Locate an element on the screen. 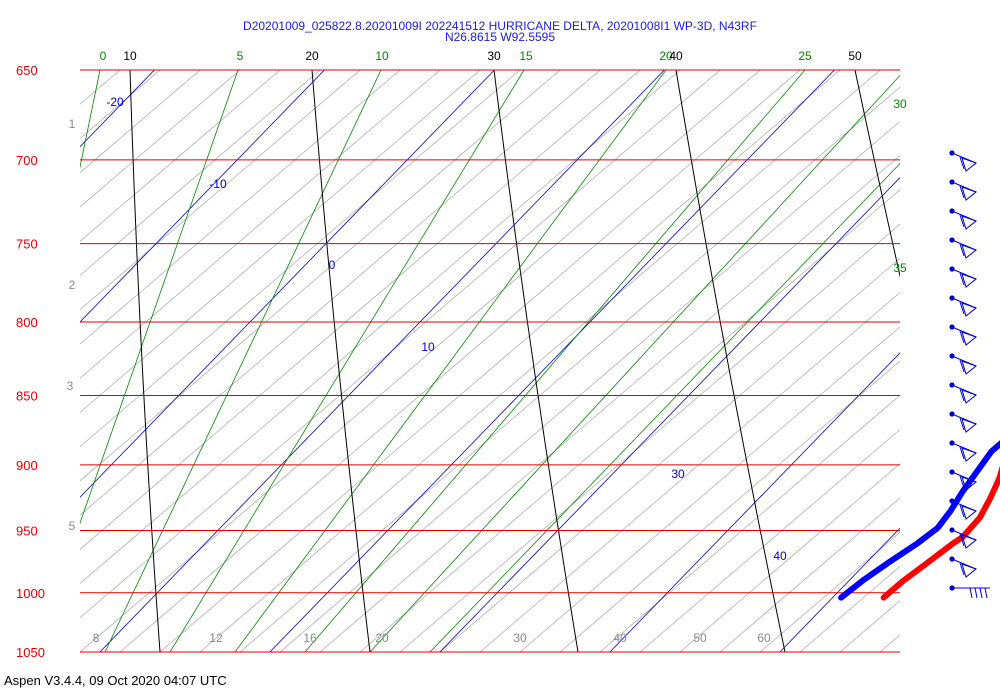 This screenshot has height=700, width=1000. dry-adiabat-label: 10 is located at coordinates (130, 56).